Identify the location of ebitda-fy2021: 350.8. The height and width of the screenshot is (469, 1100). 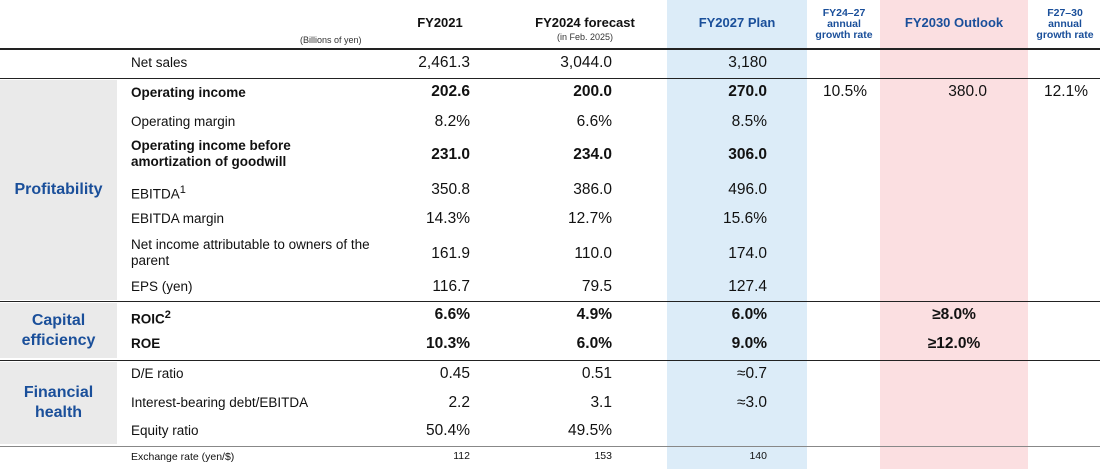
(450, 189).